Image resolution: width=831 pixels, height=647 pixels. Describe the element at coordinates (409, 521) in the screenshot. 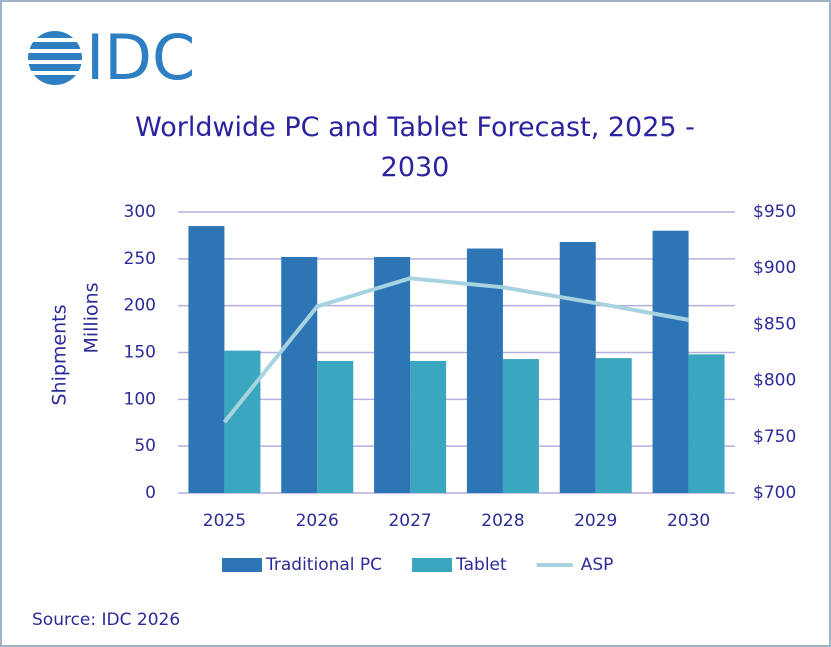

I see `x-tick-label: 2027` at that location.